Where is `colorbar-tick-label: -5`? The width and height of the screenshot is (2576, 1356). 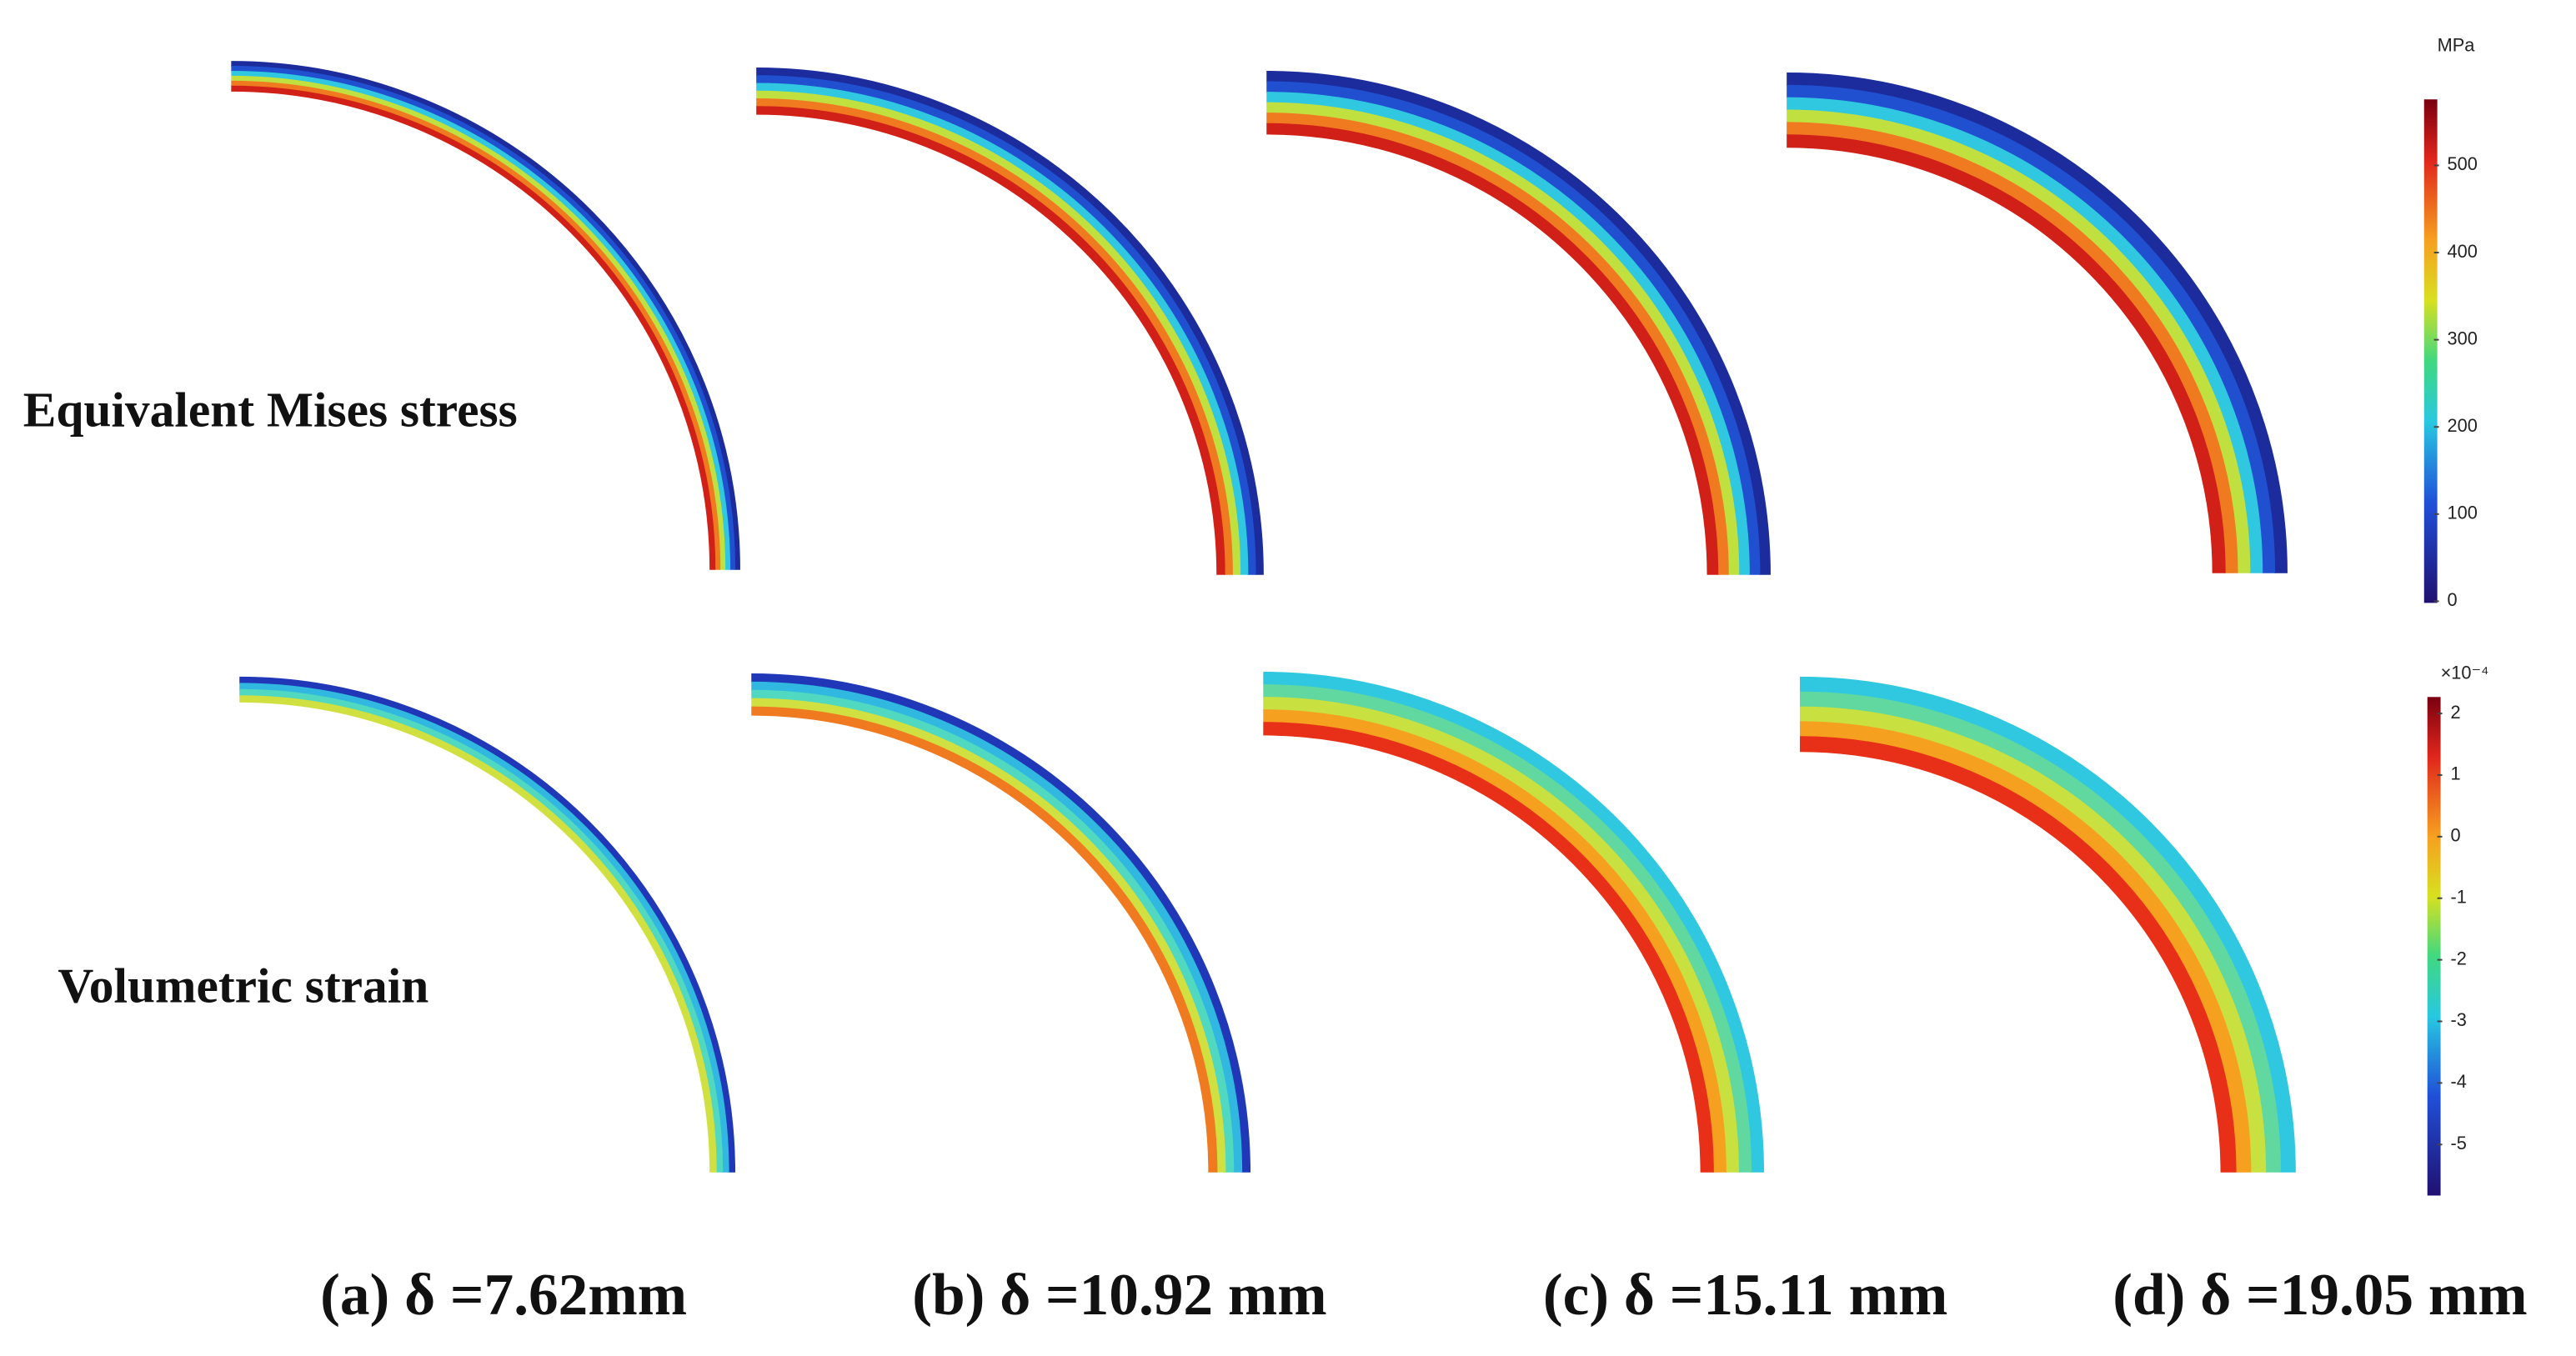
colorbar-tick-label: -5 is located at coordinates (2458, 1143).